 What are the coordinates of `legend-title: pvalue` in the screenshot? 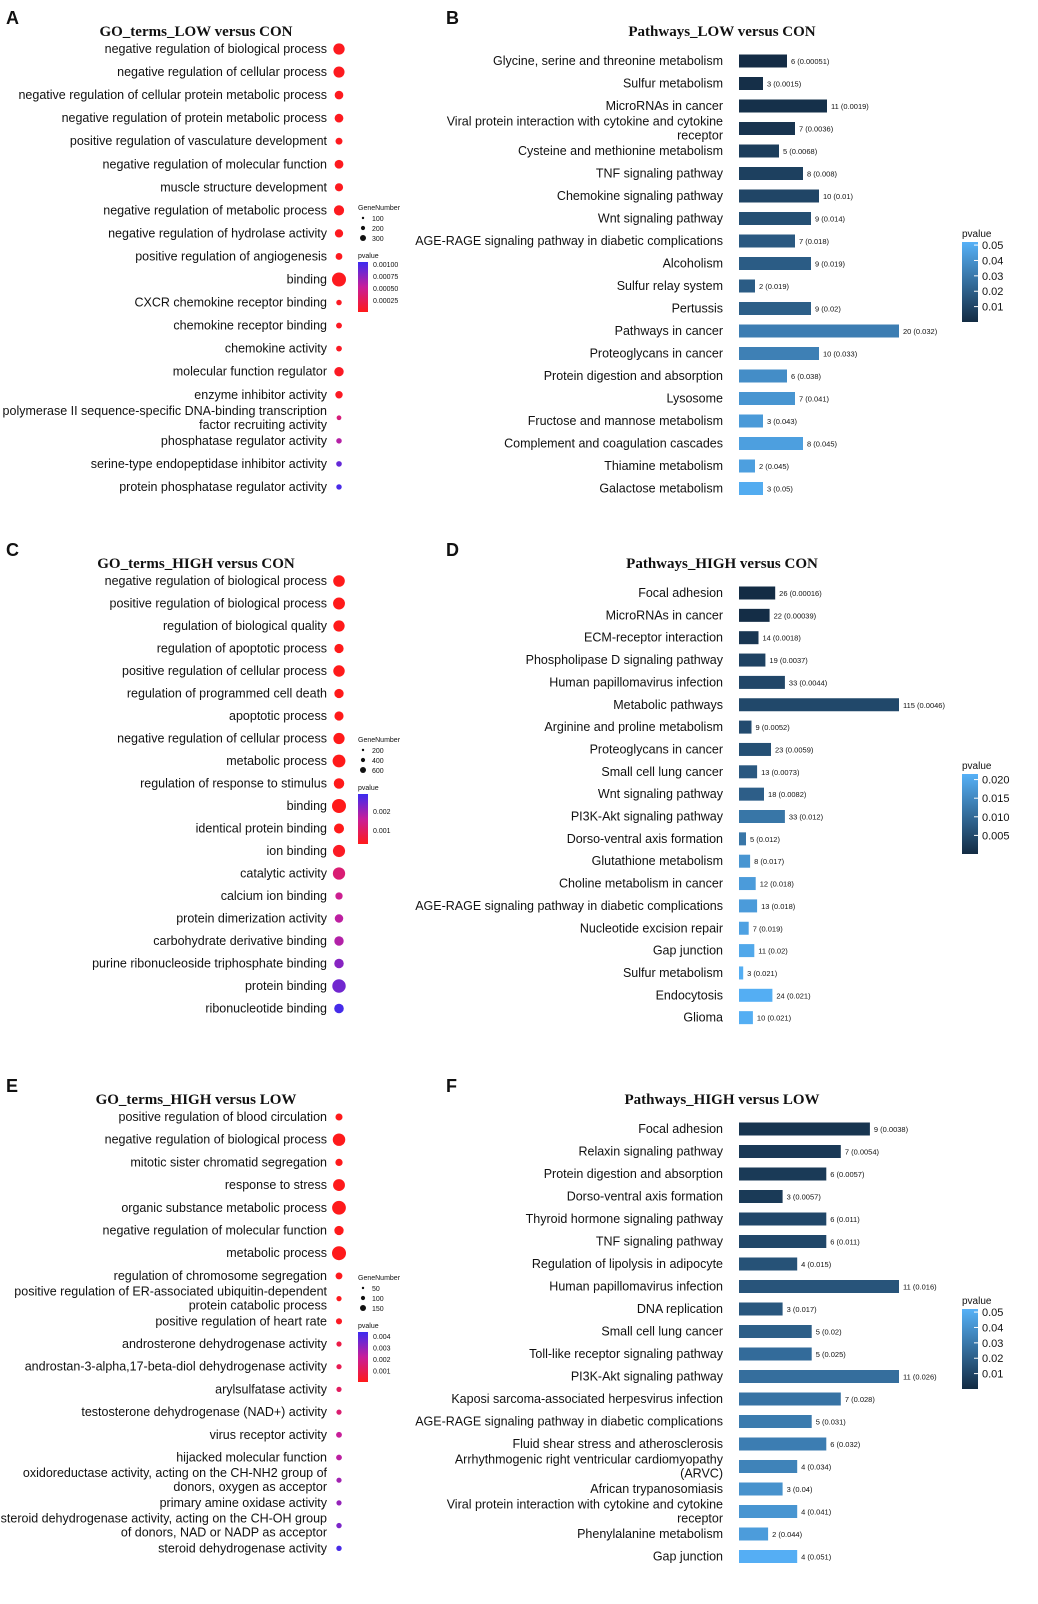 It's located at (977, 1301).